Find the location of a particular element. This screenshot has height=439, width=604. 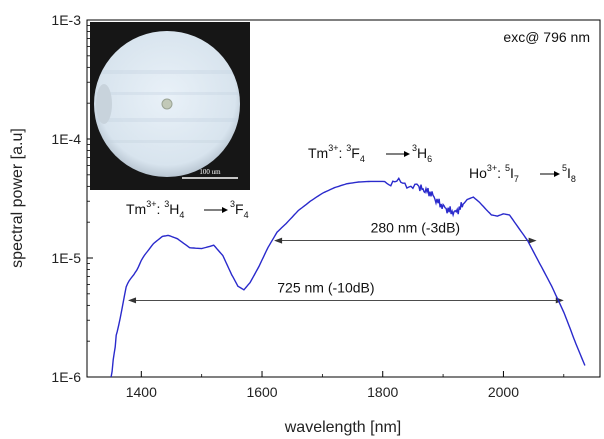

y-axis: 1E-6 1E-5 1E-4 1E-3 is located at coordinates (72, 198).